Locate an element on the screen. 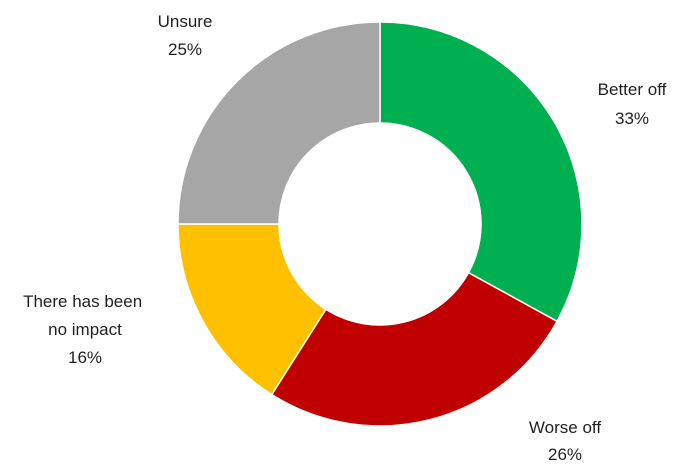 The image size is (682, 464). slice-there-has-been-no-impact is located at coordinates (252, 309).